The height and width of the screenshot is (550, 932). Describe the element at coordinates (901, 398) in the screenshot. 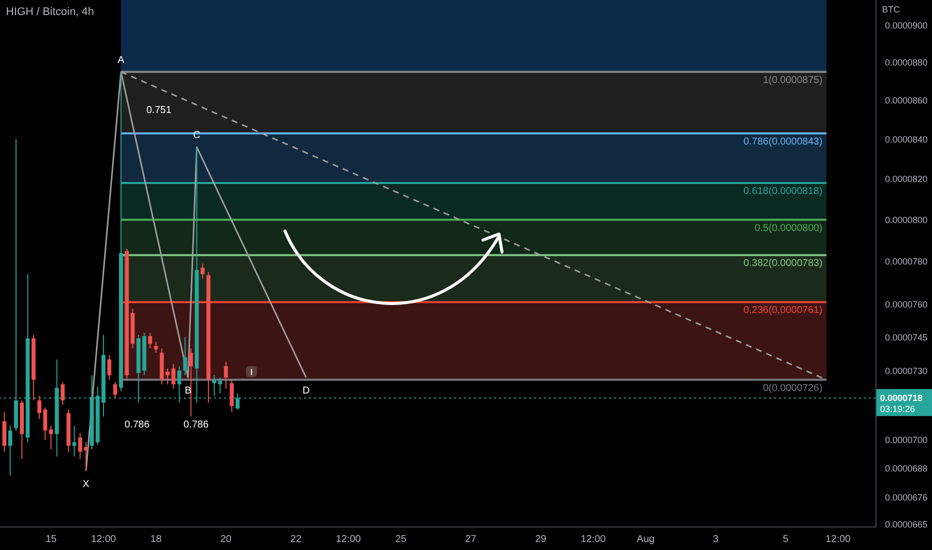

I see `ref-line-label: 0.0000718` at that location.